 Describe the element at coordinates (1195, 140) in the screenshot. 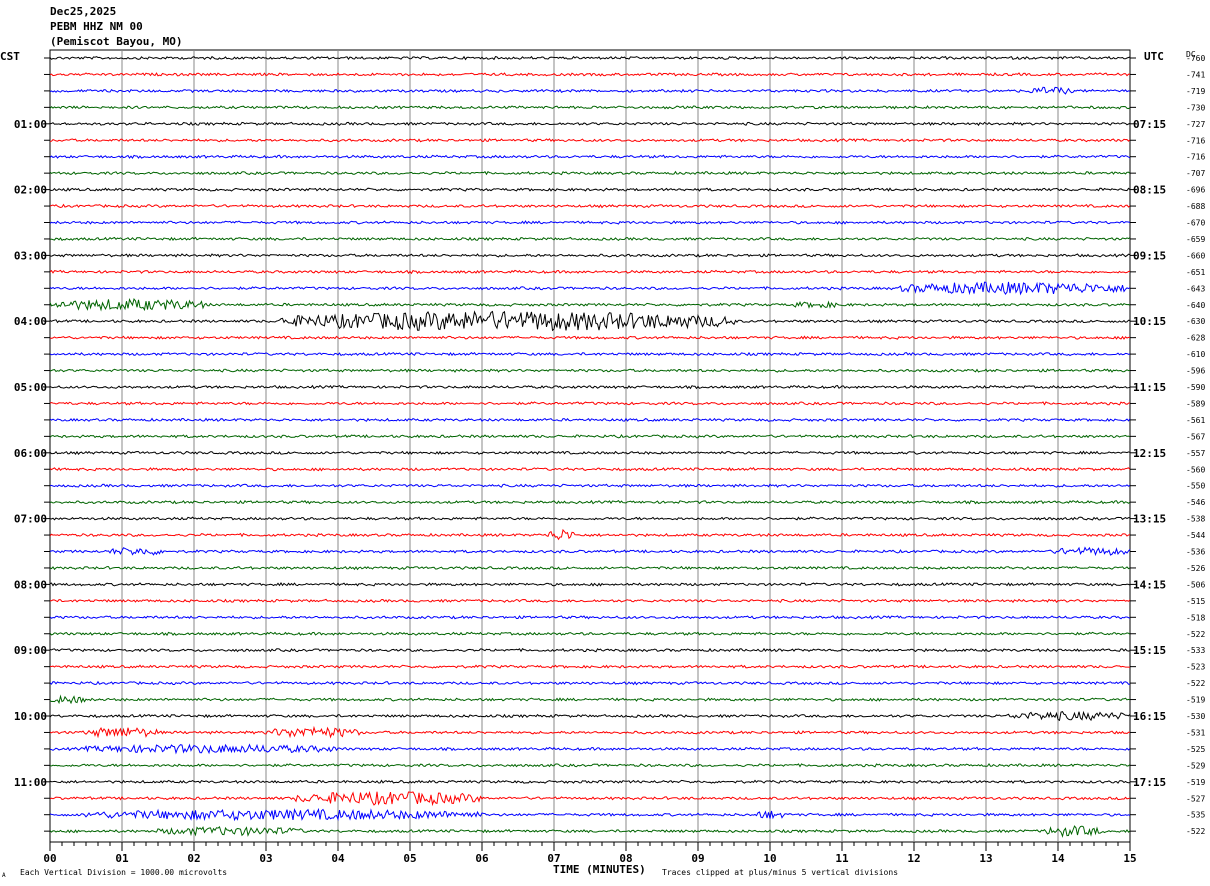

I see `dc-offset-label: -716` at that location.